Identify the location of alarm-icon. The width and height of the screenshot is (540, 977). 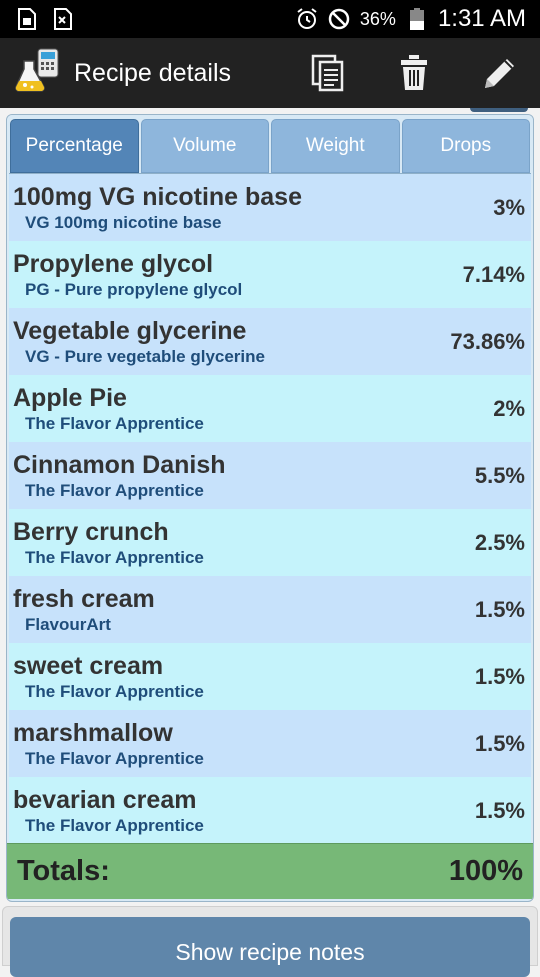
(307, 19).